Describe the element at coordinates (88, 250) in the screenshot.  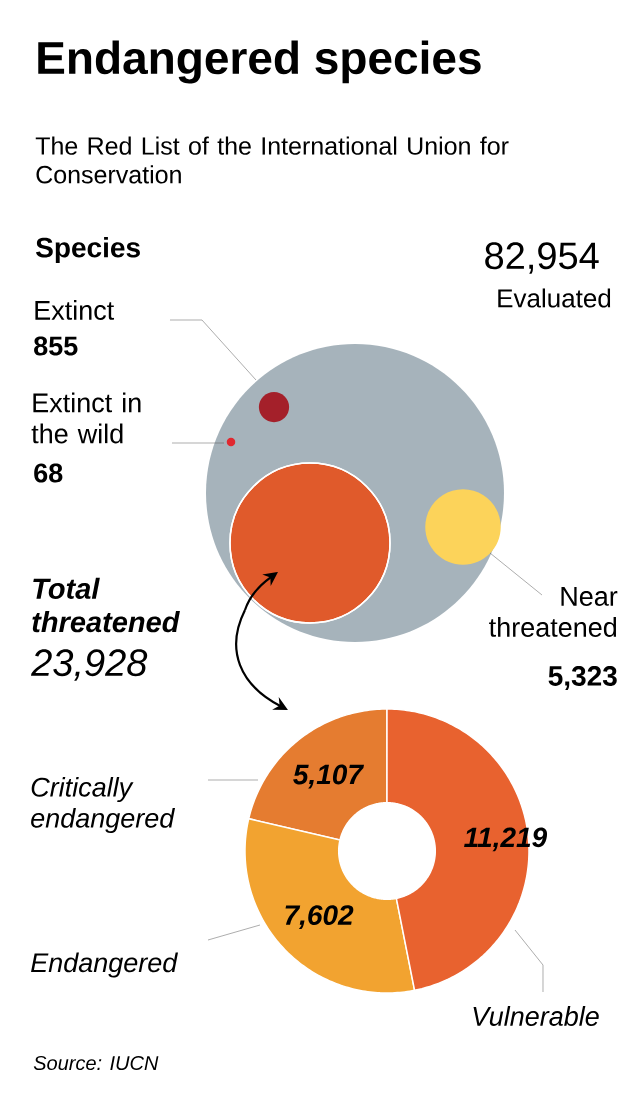
I see `text: Species` at that location.